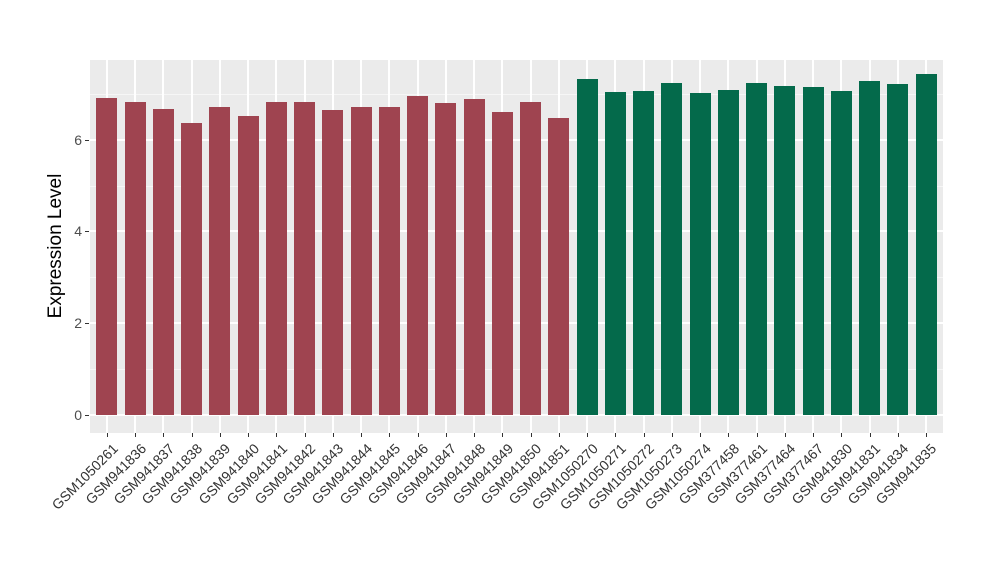  What do you see at coordinates (587, 246) in the screenshot?
I see `bar-GSM1050270` at bounding box center [587, 246].